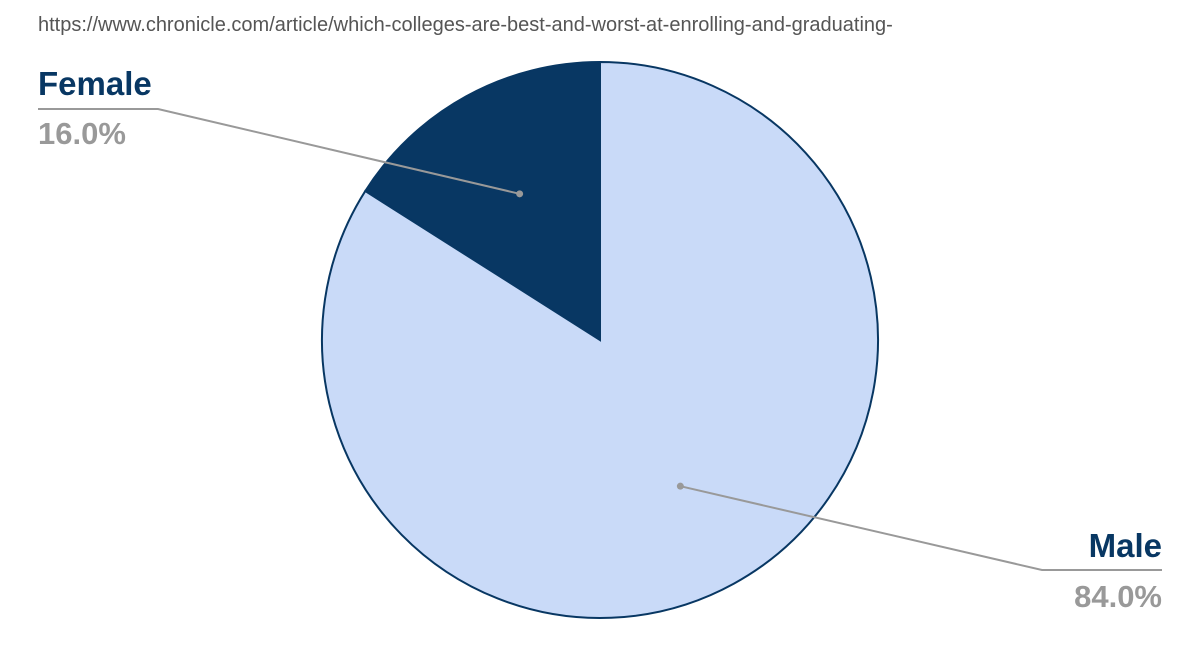 The width and height of the screenshot is (1179, 654). I want to click on leader-line-female, so click(279, 151).